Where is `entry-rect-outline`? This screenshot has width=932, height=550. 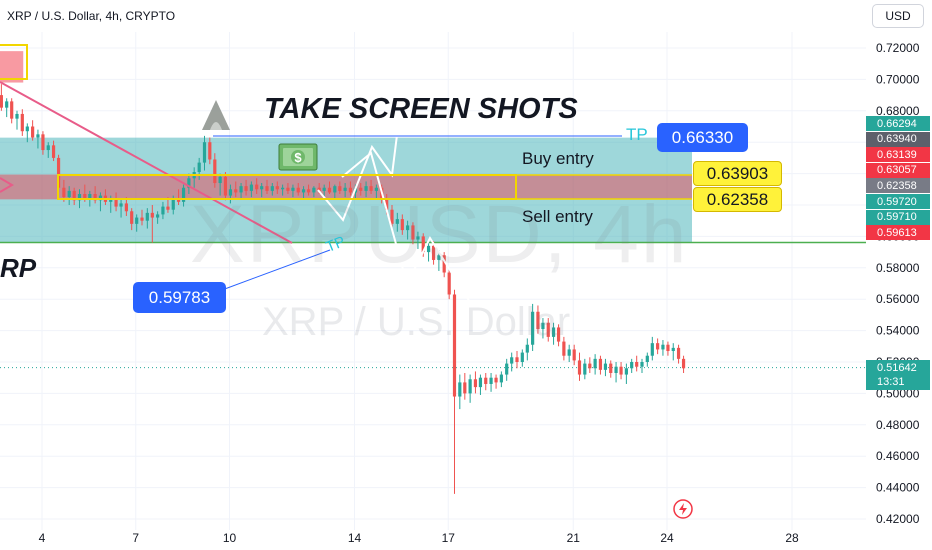
entry-rect-outline is located at coordinates (287, 187).